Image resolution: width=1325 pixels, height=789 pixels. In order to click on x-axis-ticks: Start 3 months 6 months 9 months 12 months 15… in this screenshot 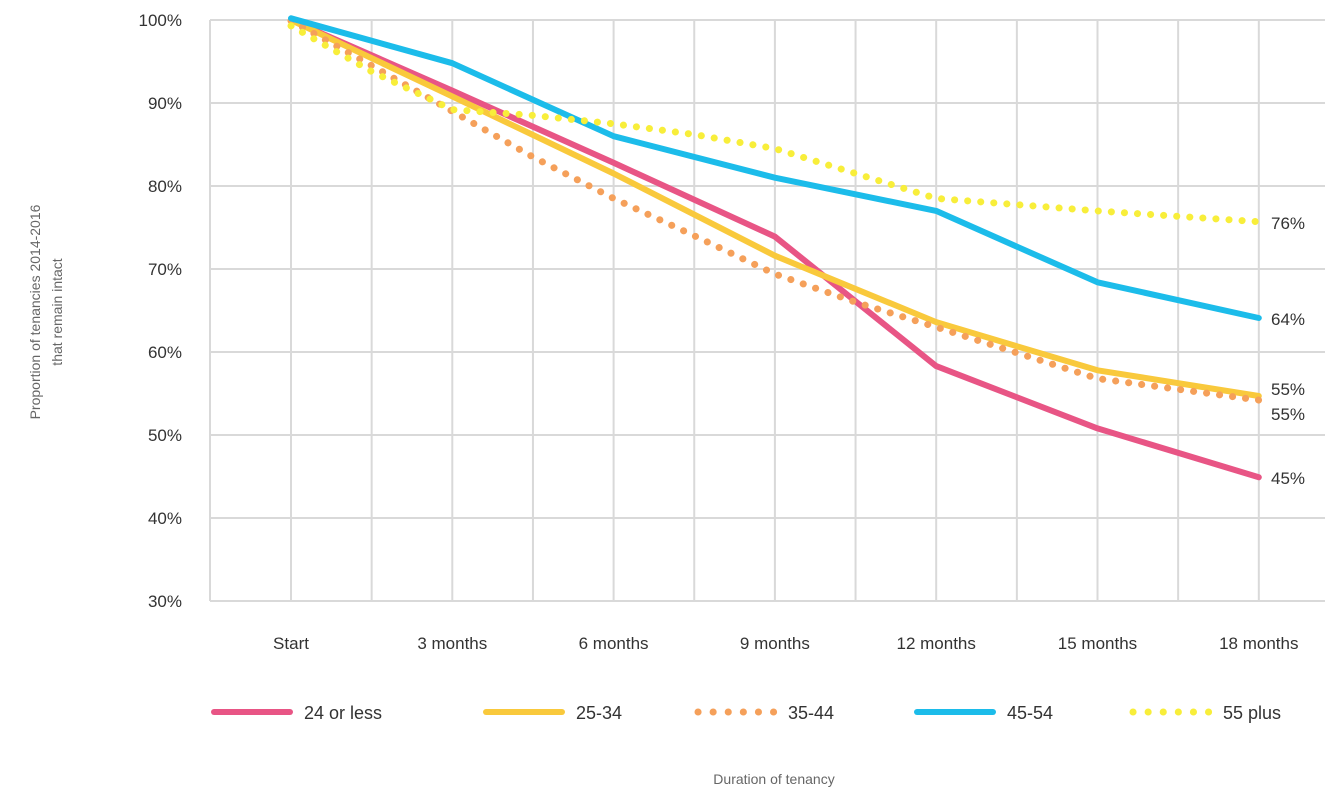, I will do `click(785, 643)`.